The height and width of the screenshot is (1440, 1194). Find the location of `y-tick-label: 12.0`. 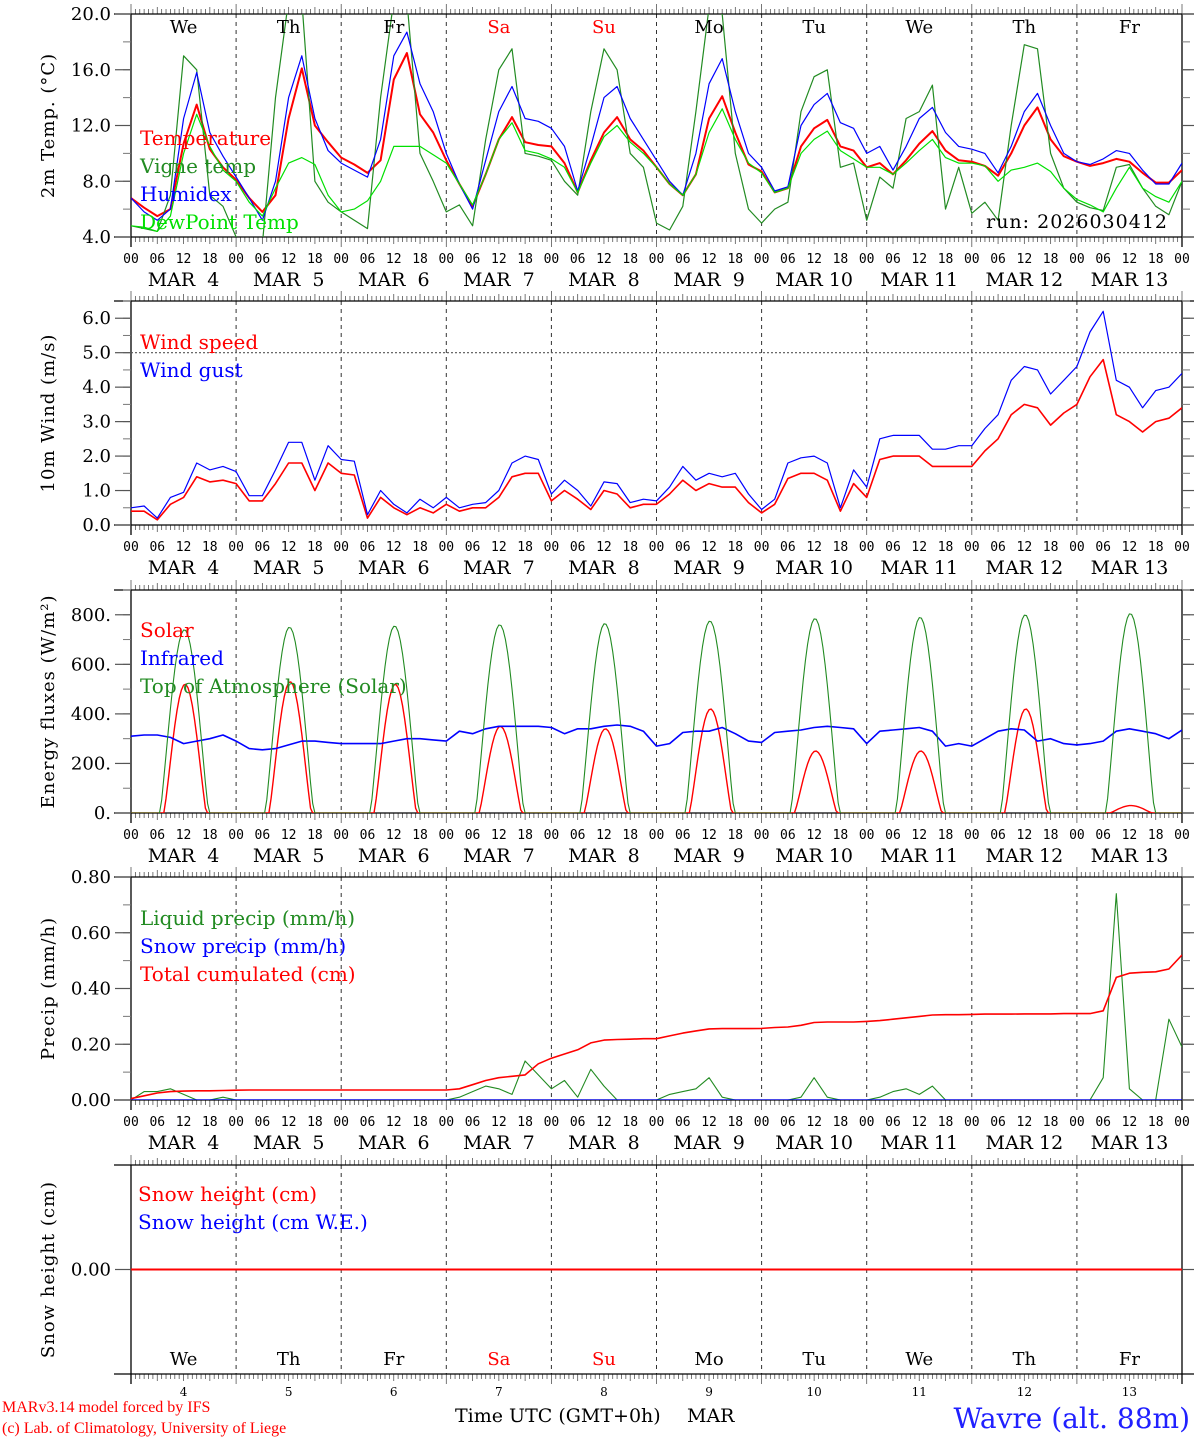

y-tick-label: 12.0 is located at coordinates (91, 126).